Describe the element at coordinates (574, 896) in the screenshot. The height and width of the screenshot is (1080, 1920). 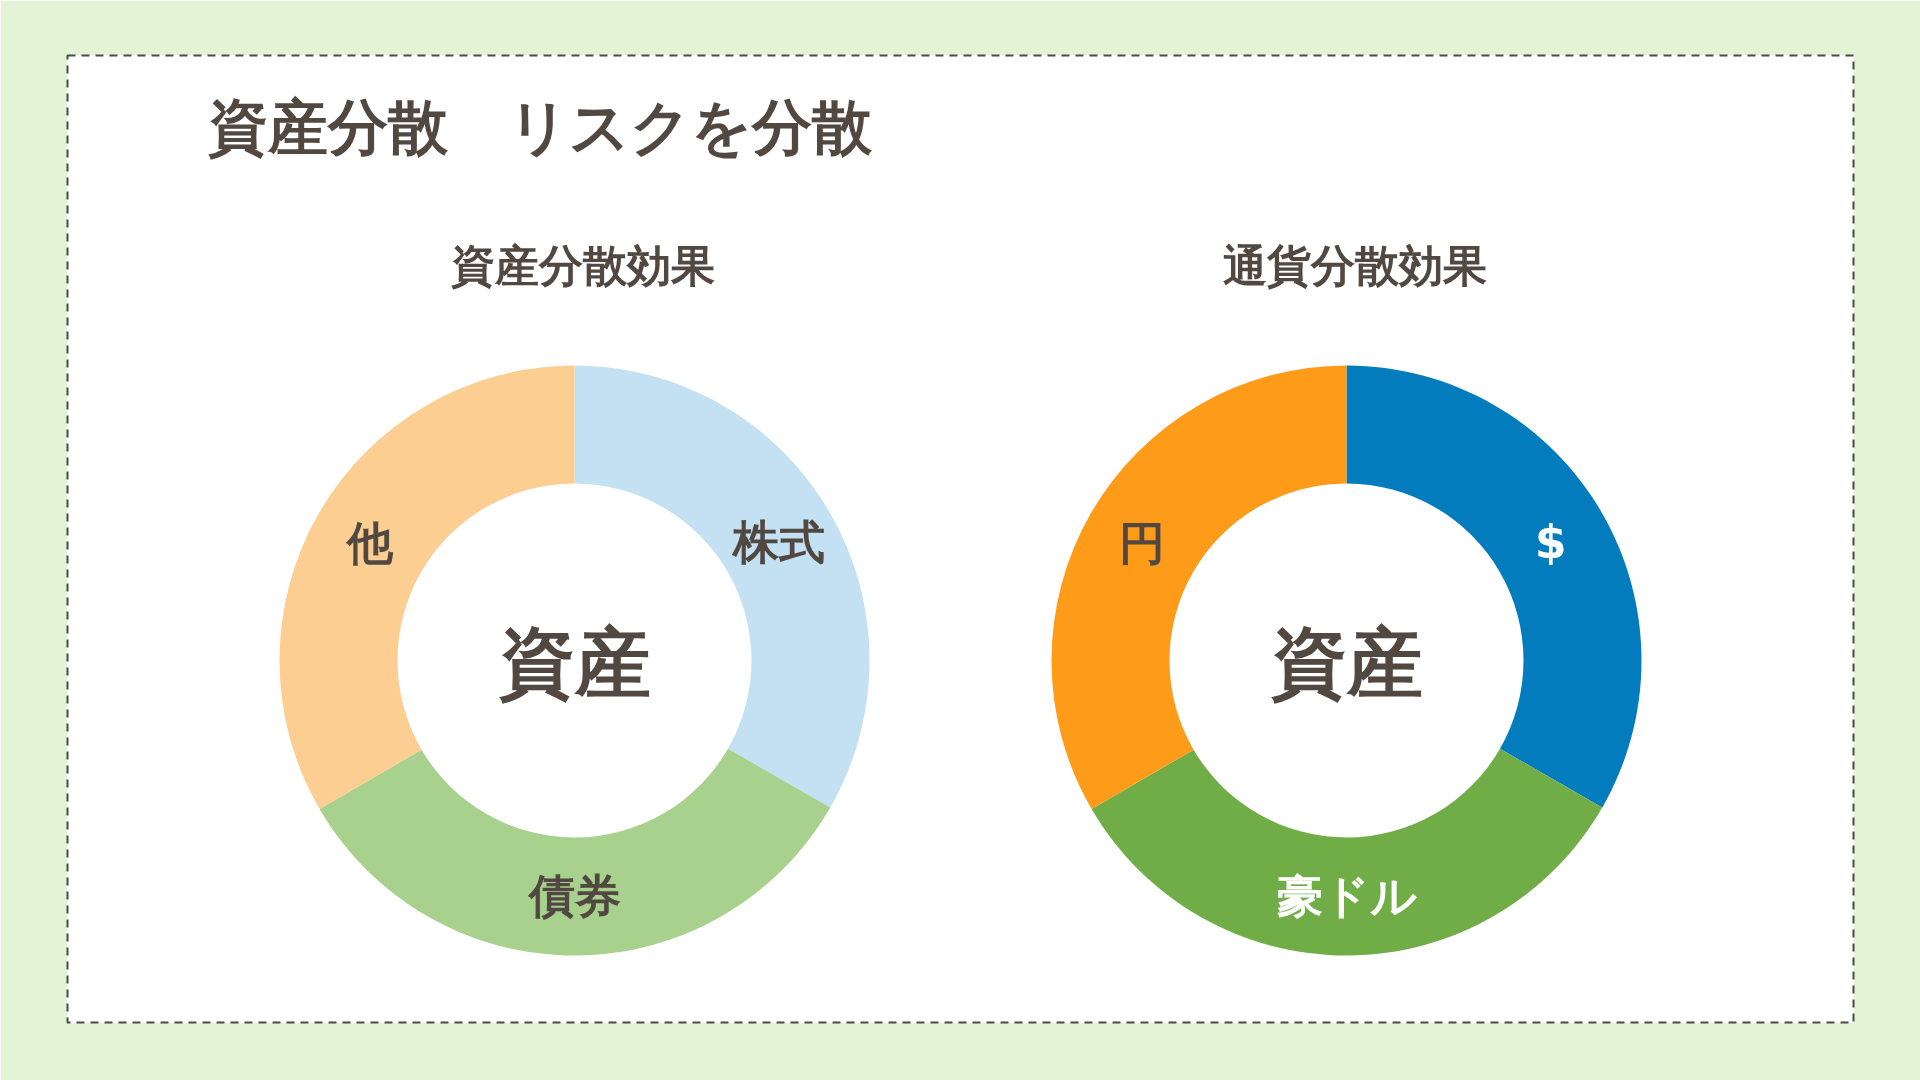
I see `slice-label: 債券` at that location.